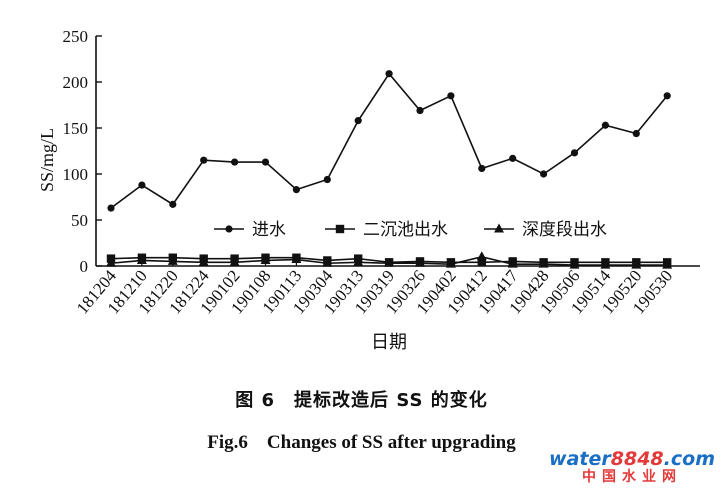 This screenshot has height=491, width=723. What do you see at coordinates (632, 476) in the screenshot?
I see `watermark-site-name: 中国水业网` at bounding box center [632, 476].